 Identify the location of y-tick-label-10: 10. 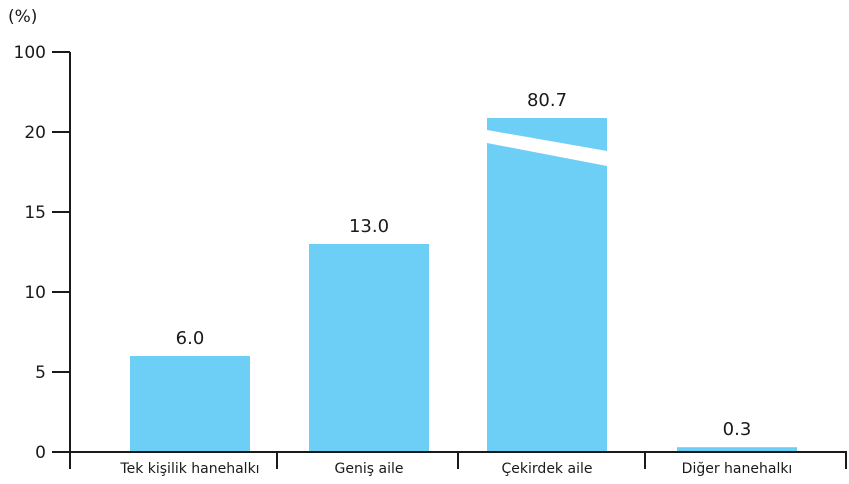
(35, 293).